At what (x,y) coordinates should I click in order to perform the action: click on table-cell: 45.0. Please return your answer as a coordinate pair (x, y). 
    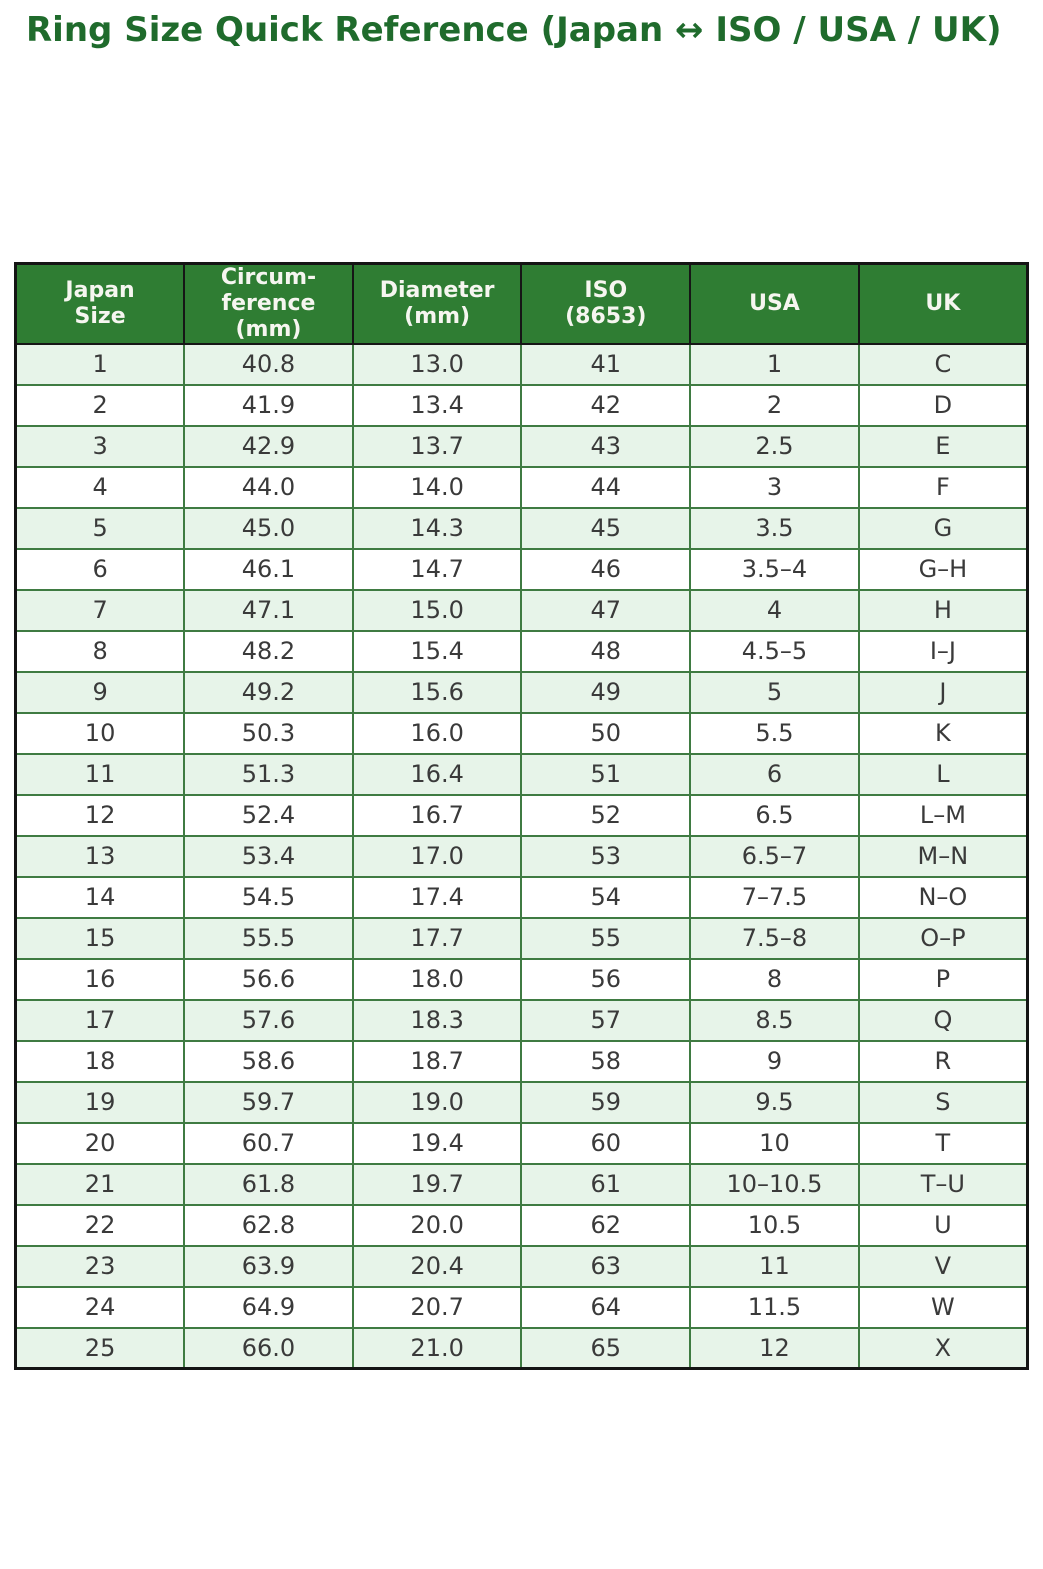
    Looking at the image, I should click on (268, 528).